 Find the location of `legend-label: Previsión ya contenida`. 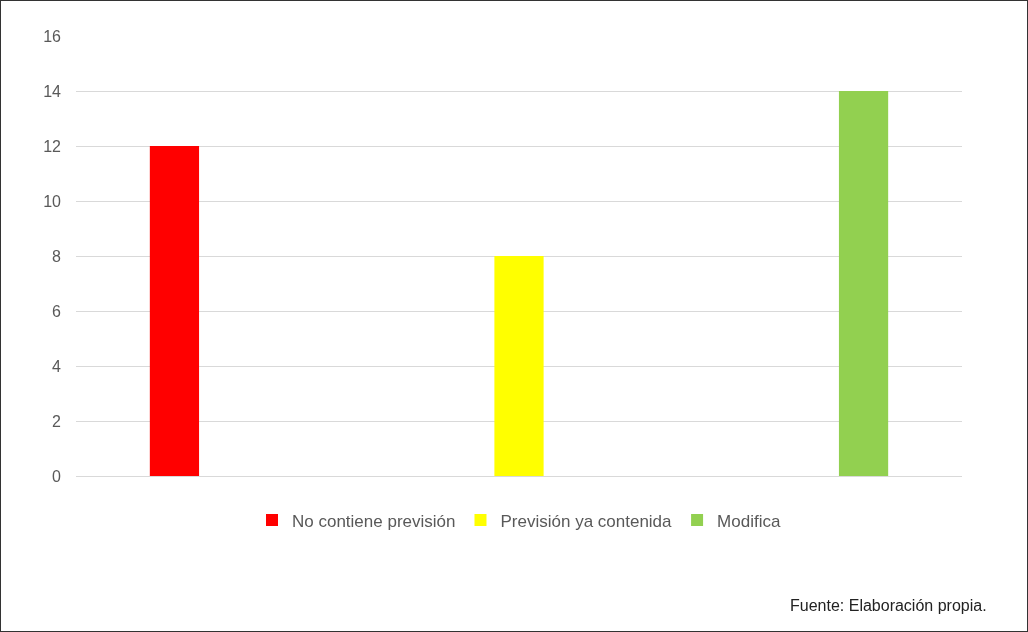

legend-label: Previsión ya contenida is located at coordinates (586, 521).